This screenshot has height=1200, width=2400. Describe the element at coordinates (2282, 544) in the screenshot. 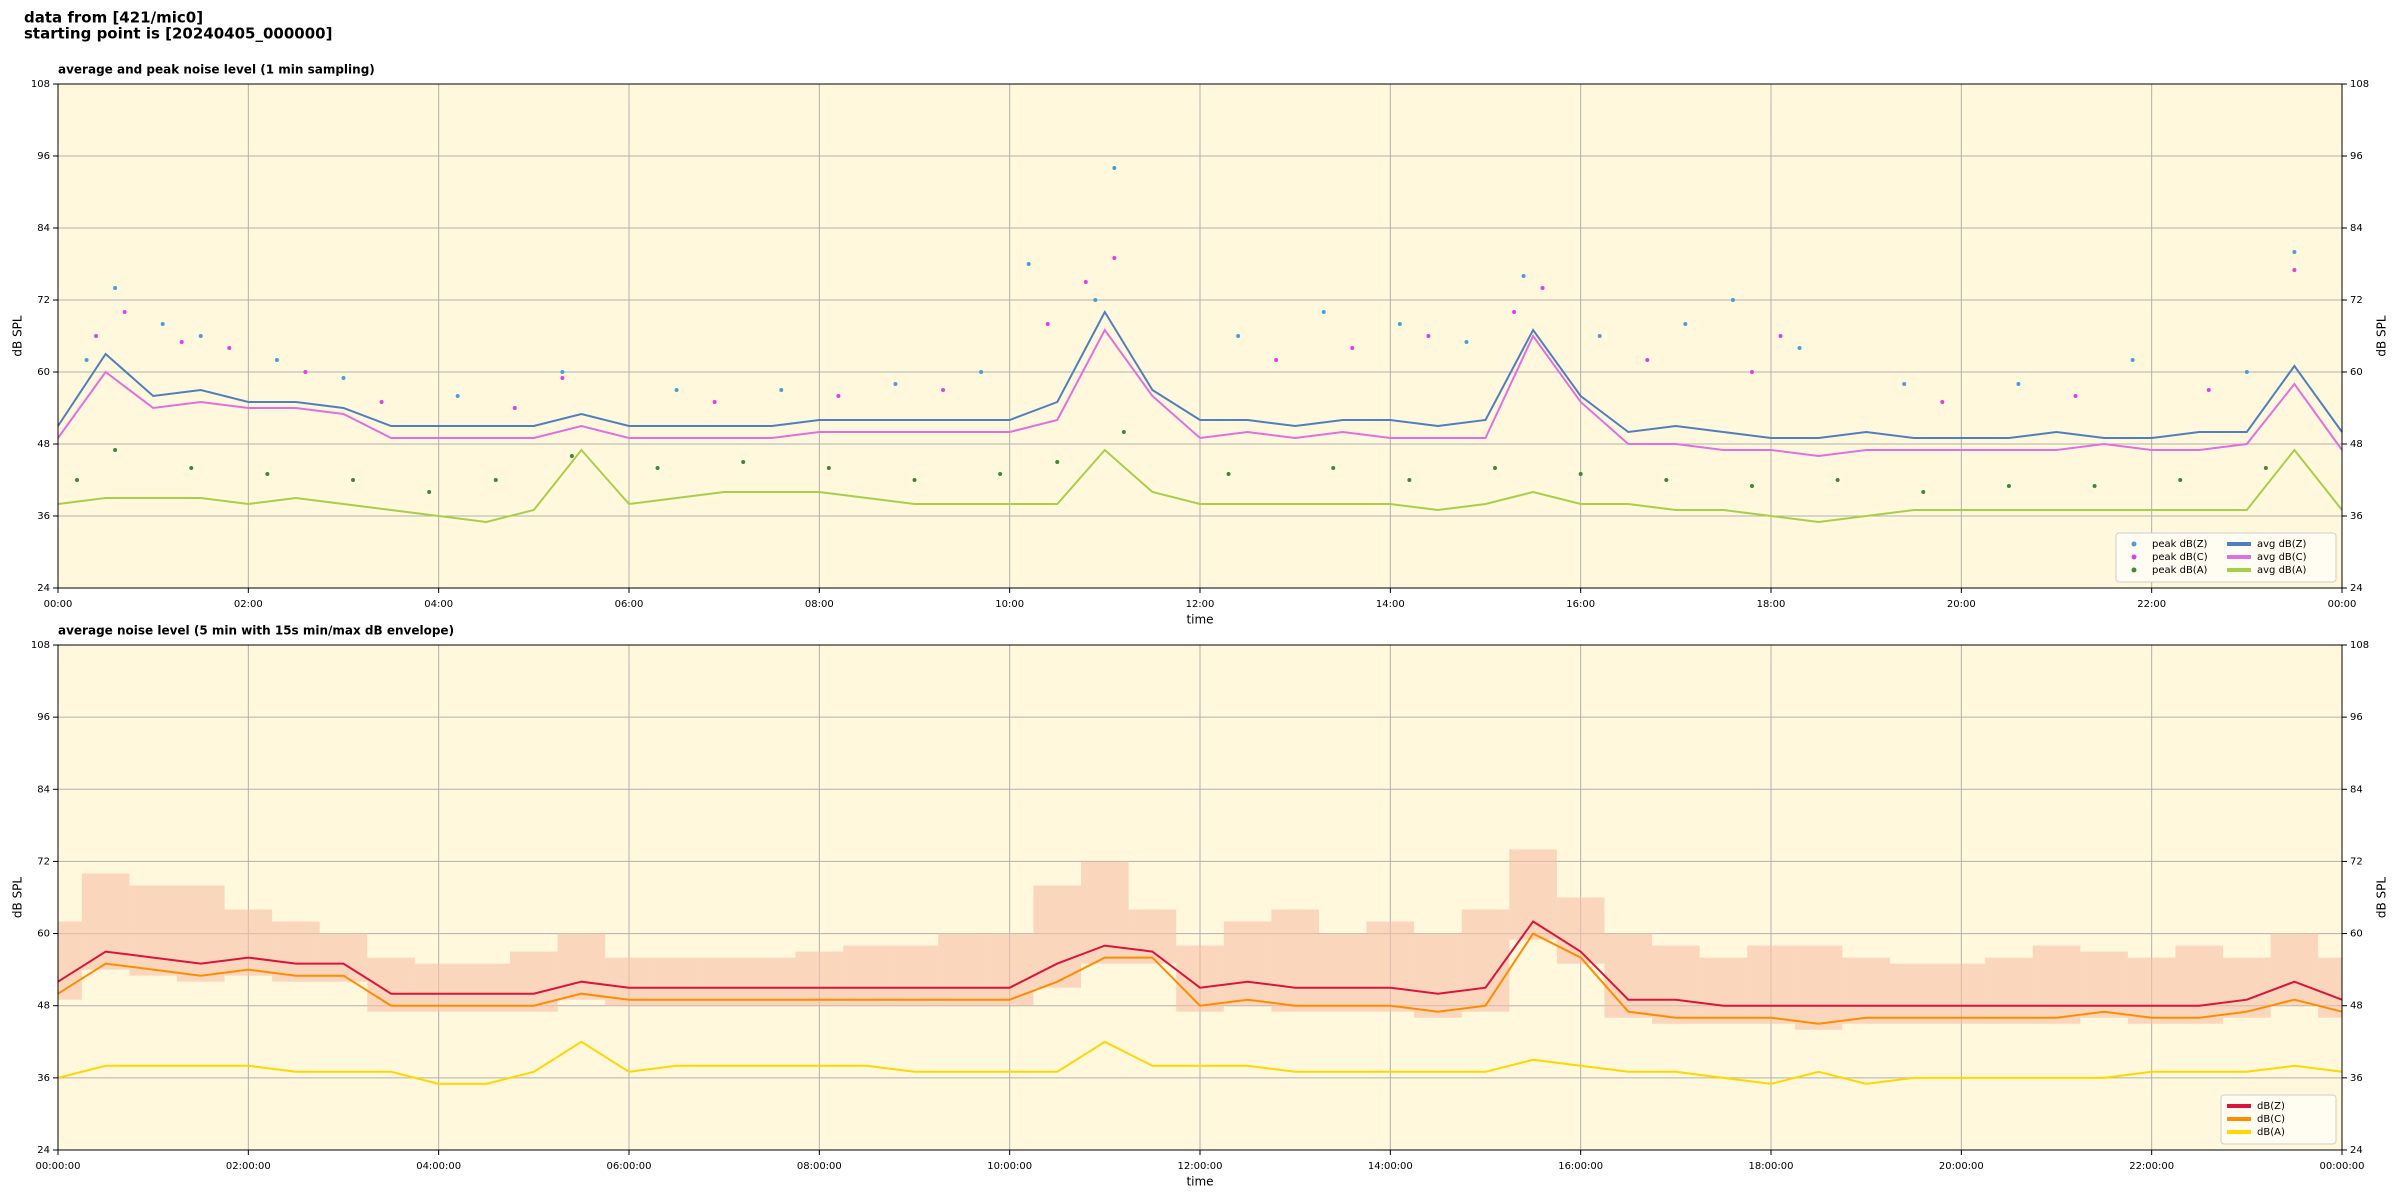

I see `legend-label: avg dB(Z)` at that location.